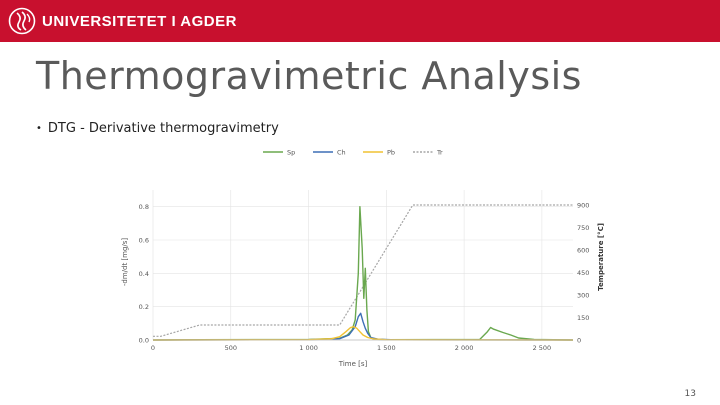 The width and height of the screenshot is (720, 405). What do you see at coordinates (690, 394) in the screenshot?
I see `page-number: 13` at bounding box center [690, 394].